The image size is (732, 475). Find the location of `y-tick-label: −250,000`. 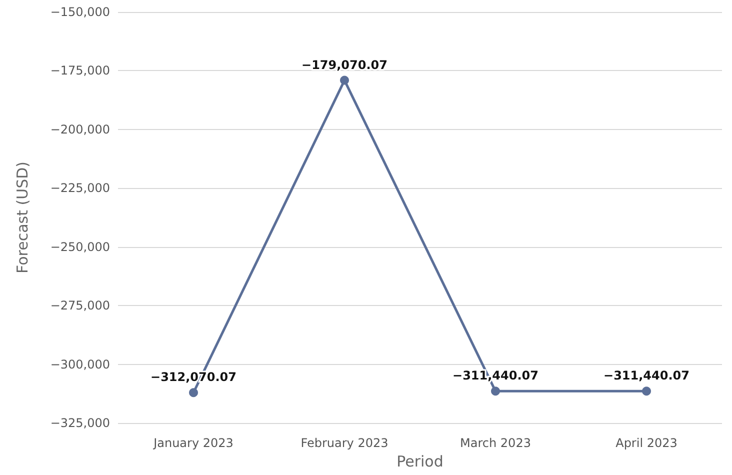

y-tick-label: −250,000 is located at coordinates (80, 247).